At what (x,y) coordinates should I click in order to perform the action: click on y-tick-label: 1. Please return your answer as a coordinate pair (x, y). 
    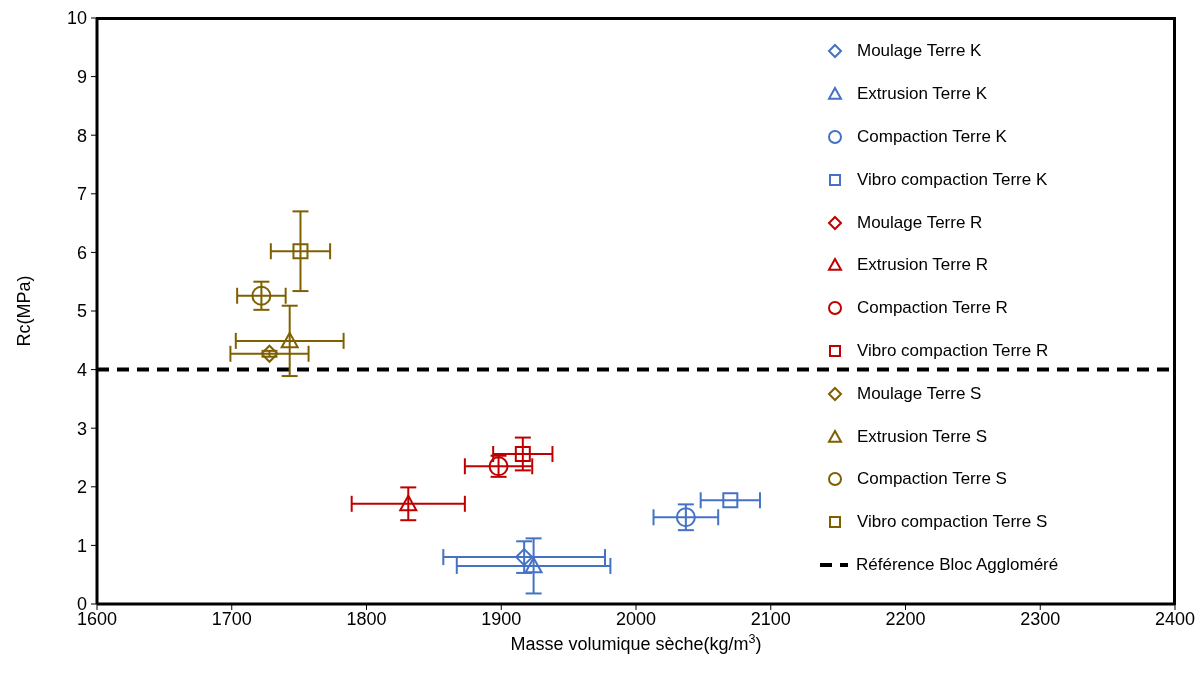
    Looking at the image, I should click on (81, 545).